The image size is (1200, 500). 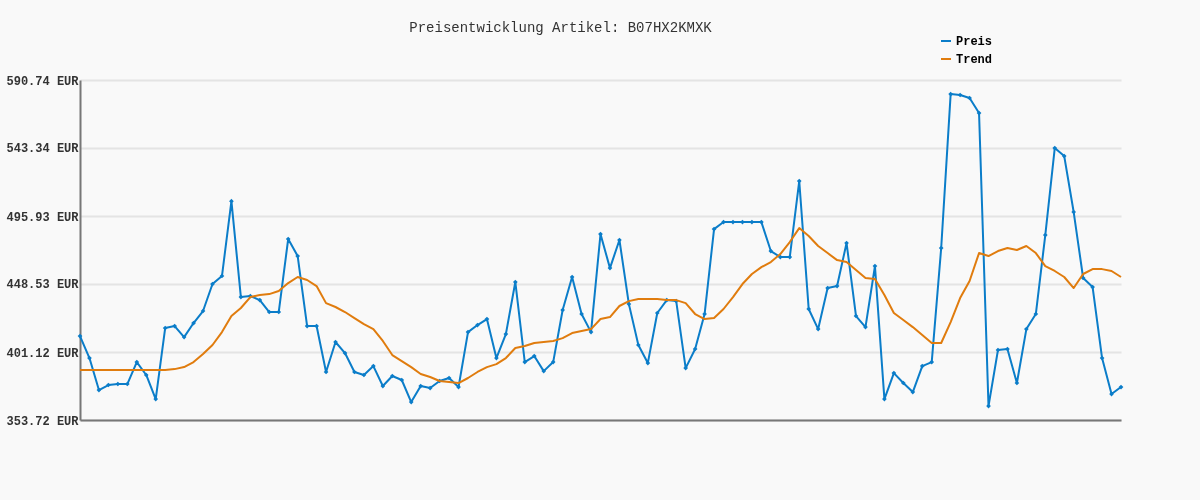 What do you see at coordinates (561, 28) in the screenshot?
I see `chart-title: Preisentwicklung Artikel: B07HX2KMXK` at bounding box center [561, 28].